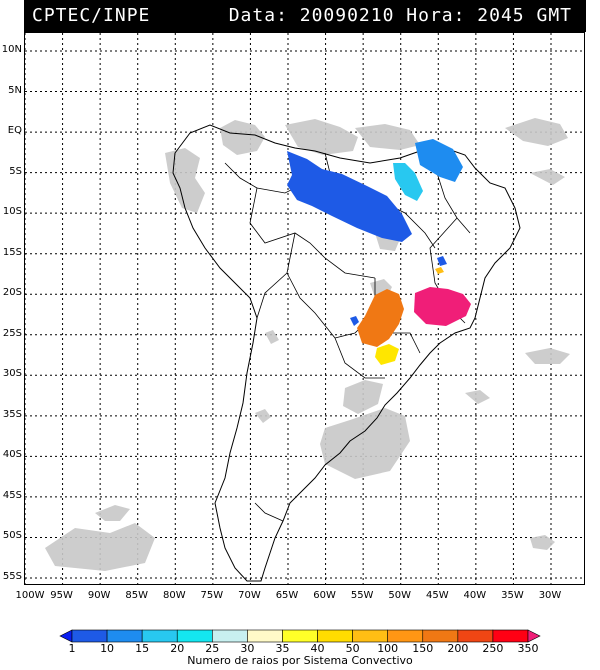  Describe the element at coordinates (352, 648) in the screenshot. I see `colorbar-tick-label: 50` at that location.